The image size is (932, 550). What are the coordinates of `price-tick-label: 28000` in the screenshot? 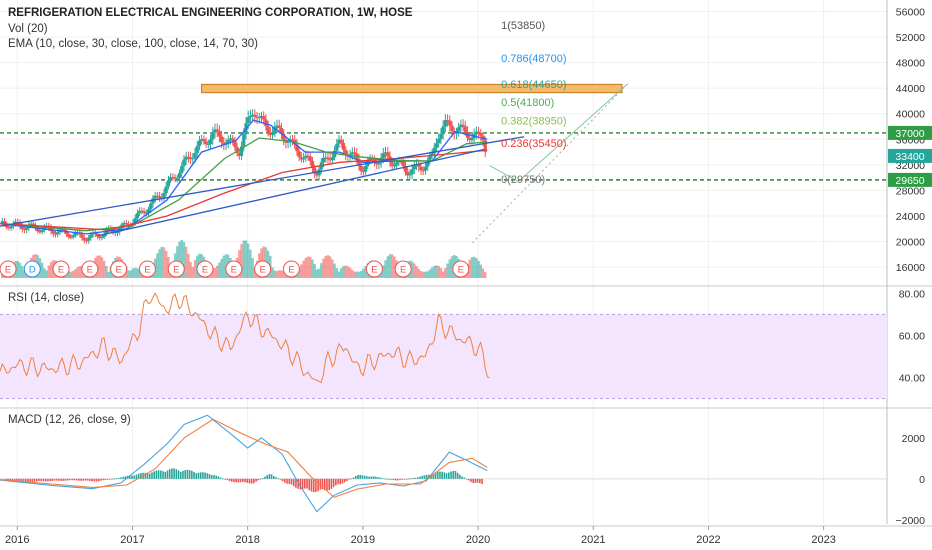 It's located at (910, 191).